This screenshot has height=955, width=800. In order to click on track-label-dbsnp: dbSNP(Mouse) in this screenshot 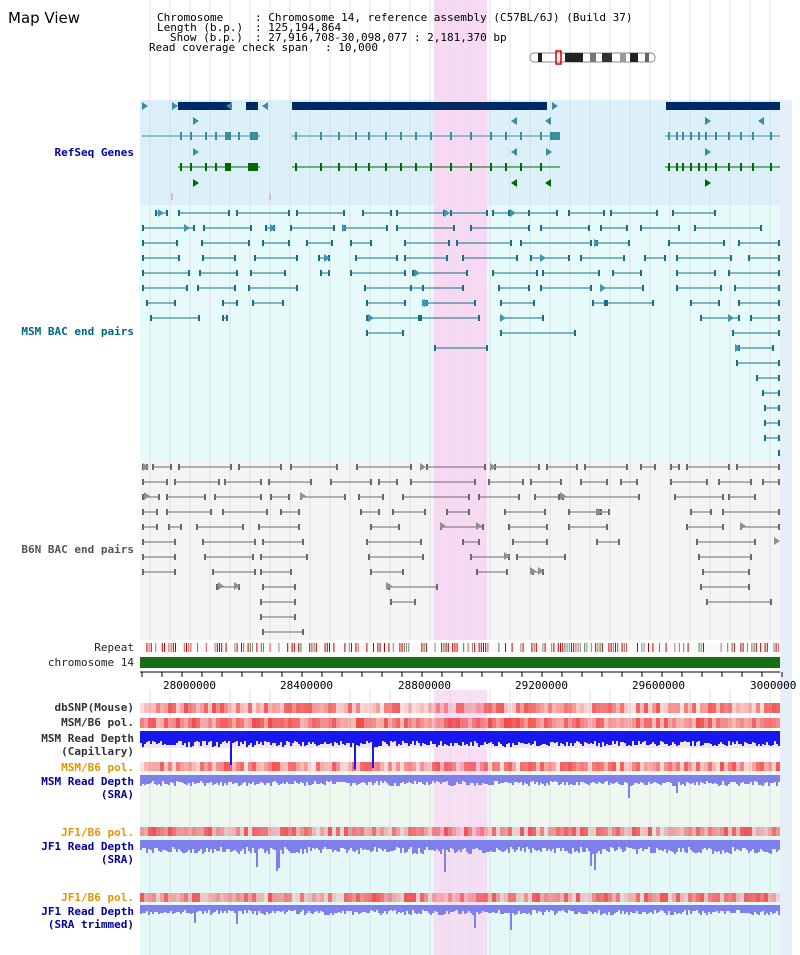, I will do `click(94, 707)`.